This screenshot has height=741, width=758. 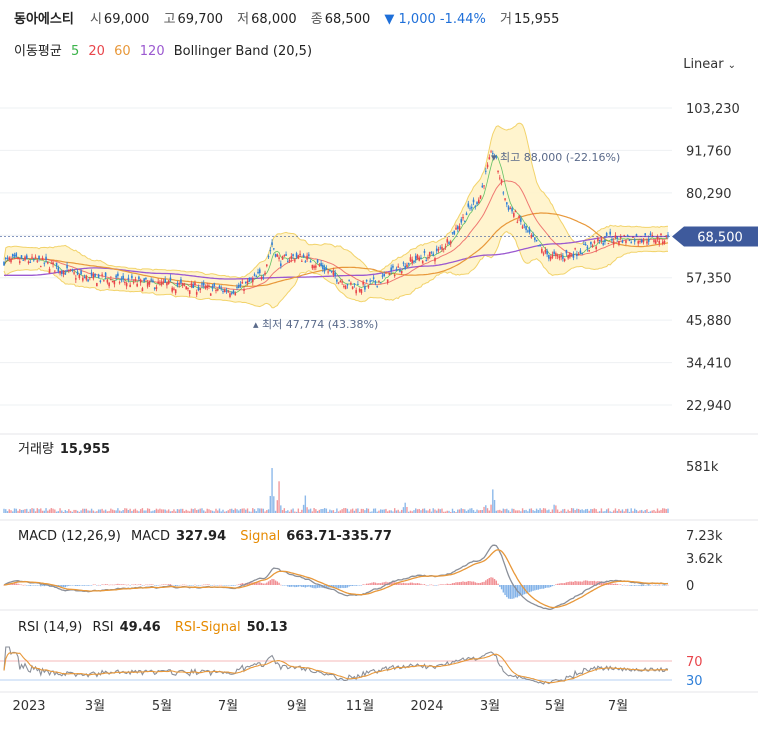 I want to click on scale-dropdown: Linear ⌄, so click(x=709, y=64).